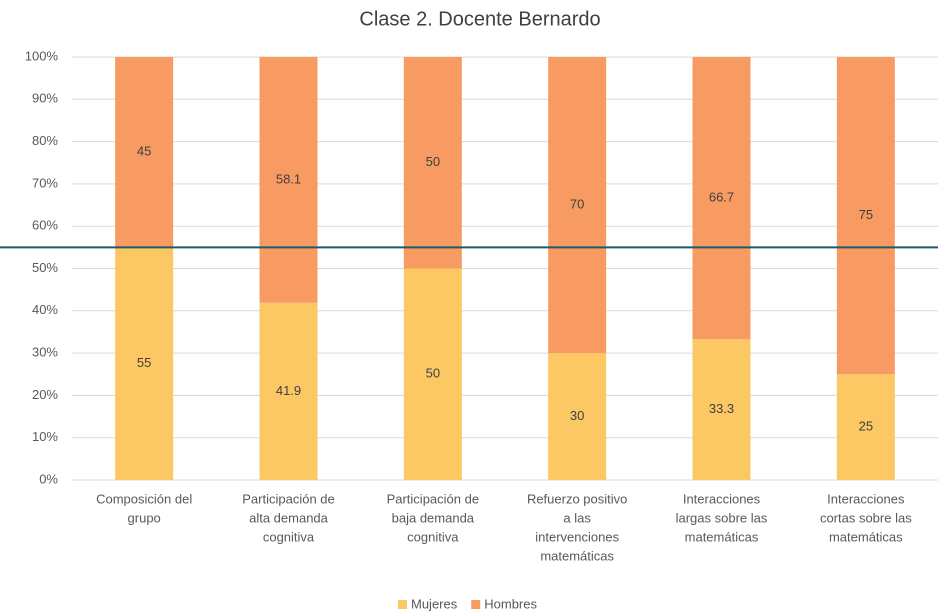  What do you see at coordinates (42, 55) in the screenshot?
I see `y-tick-label: 100%` at bounding box center [42, 55].